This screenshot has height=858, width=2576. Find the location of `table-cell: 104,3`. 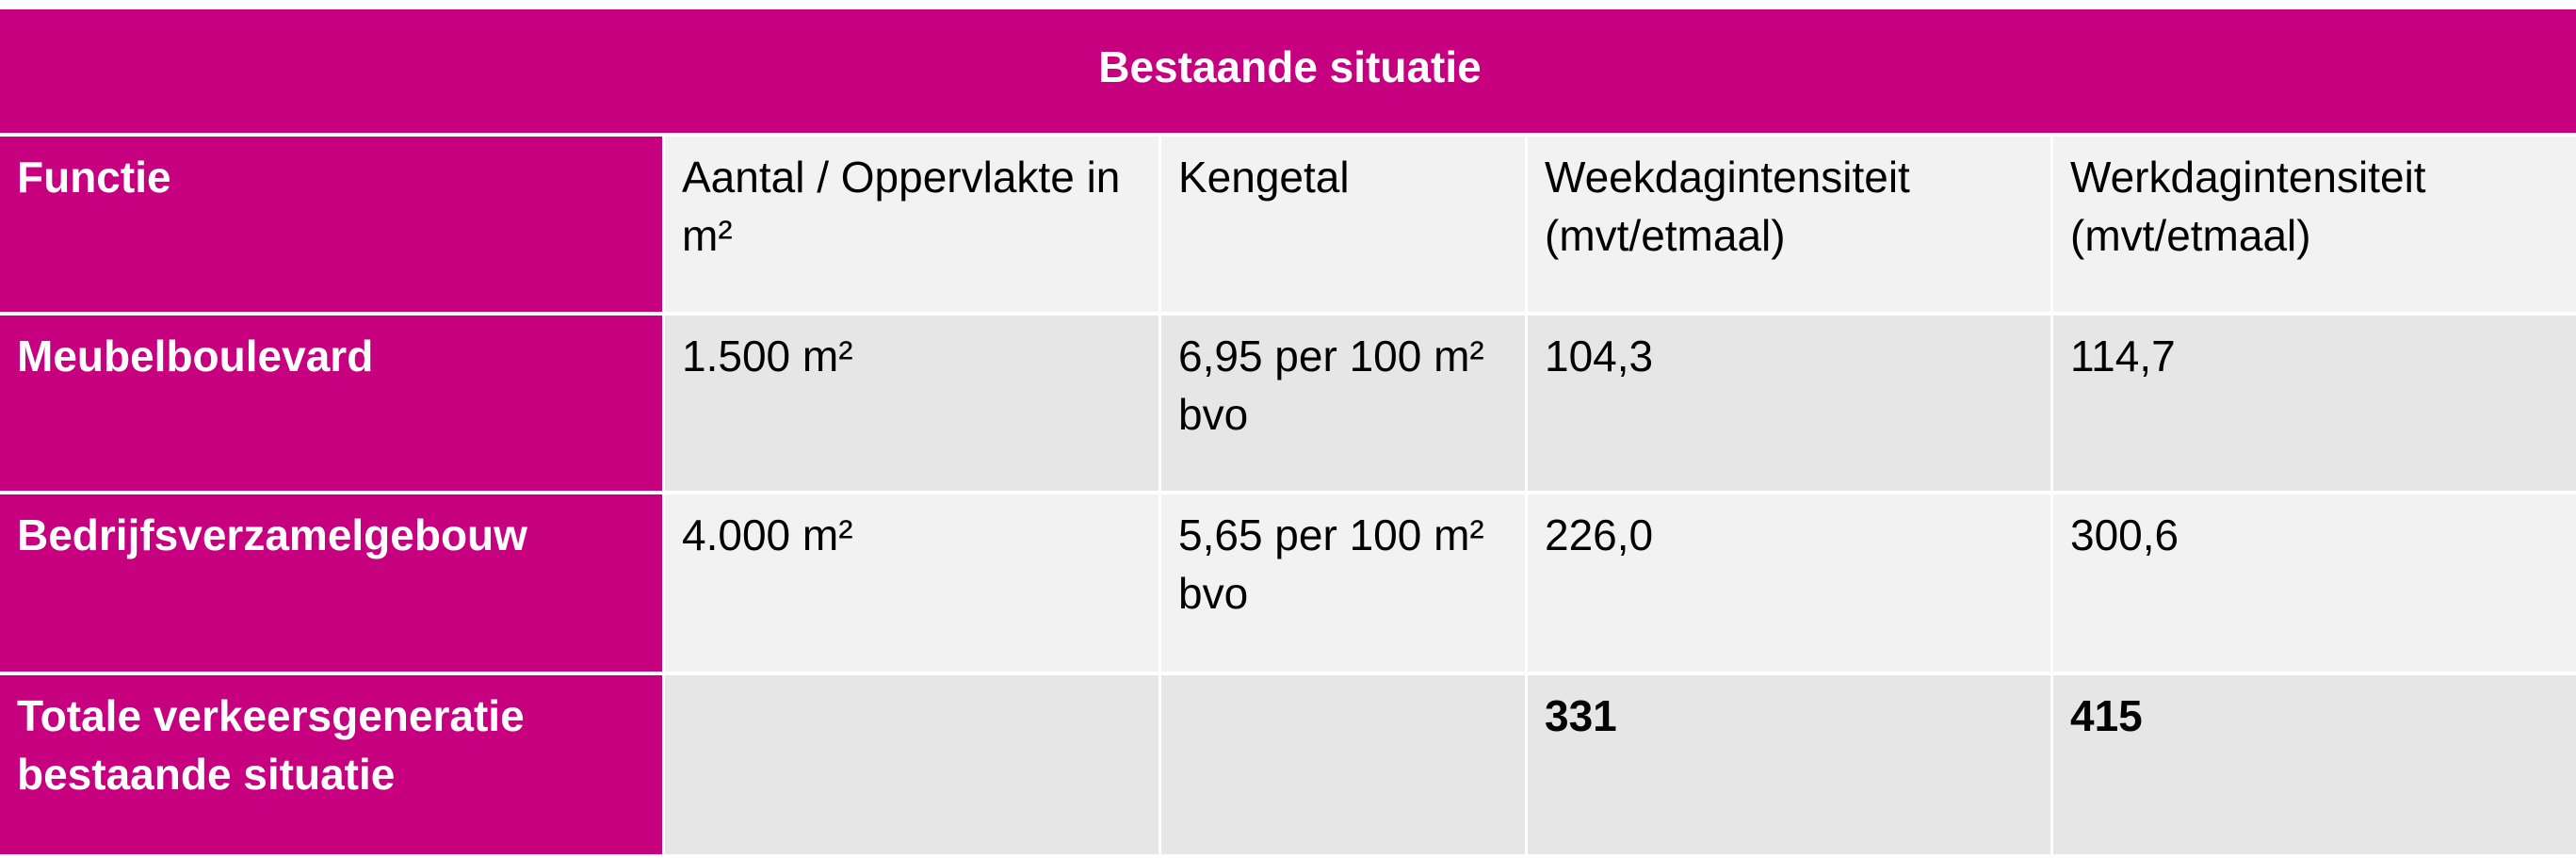

table-cell: 104,3 is located at coordinates (1789, 403).